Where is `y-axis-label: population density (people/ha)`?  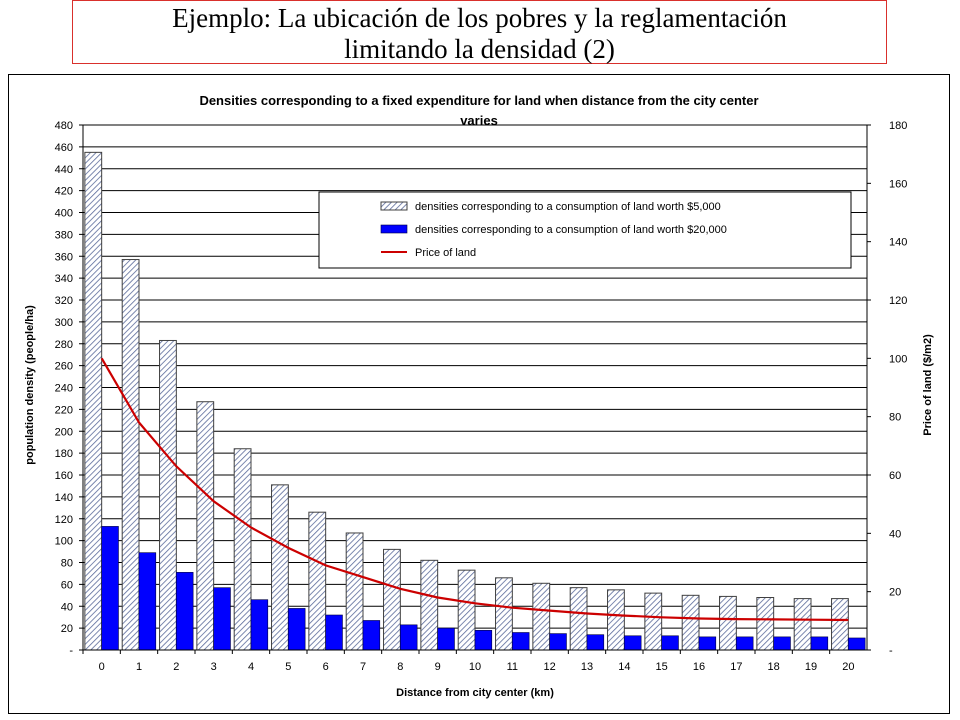 y-axis-label: population density (people/ha) is located at coordinates (30, 385).